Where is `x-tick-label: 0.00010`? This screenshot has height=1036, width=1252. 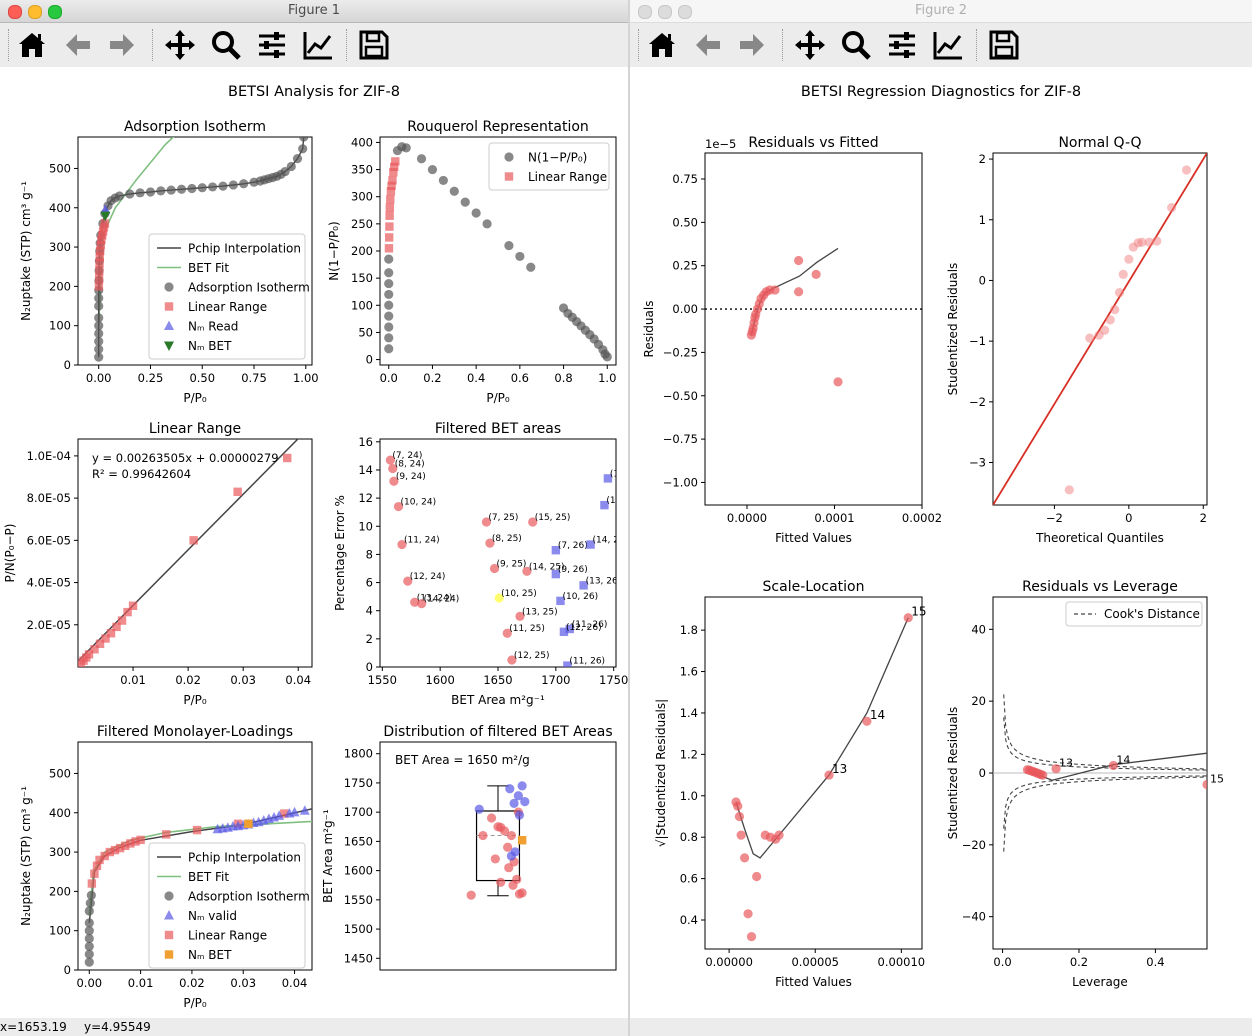
x-tick-label: 0.00010 is located at coordinates (902, 962).